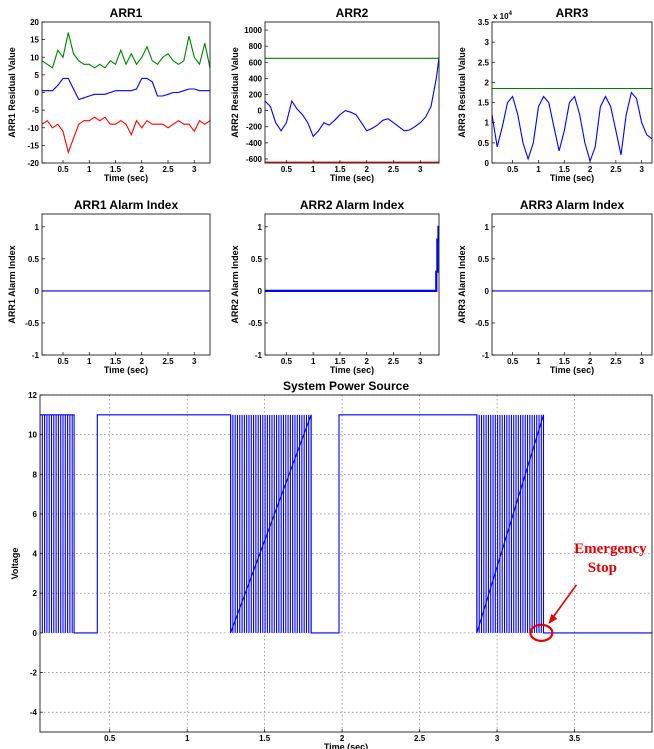  Describe the element at coordinates (253, 30) in the screenshot. I see `y-tick-label: 1000` at that location.